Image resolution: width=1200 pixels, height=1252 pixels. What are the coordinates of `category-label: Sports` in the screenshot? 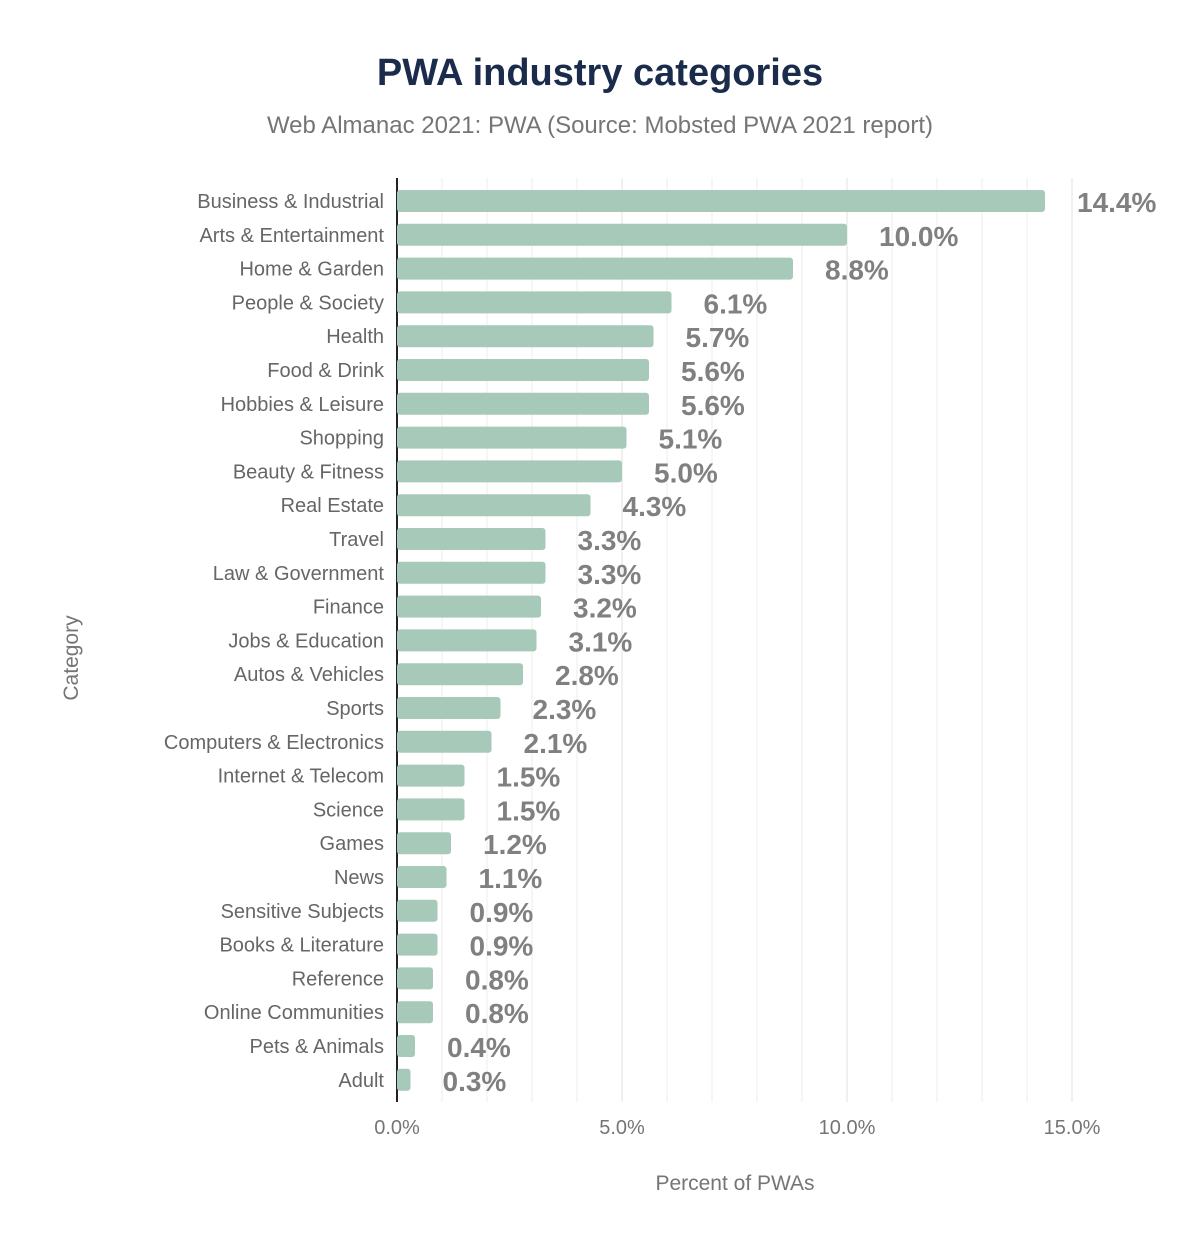 It's located at (355, 709).